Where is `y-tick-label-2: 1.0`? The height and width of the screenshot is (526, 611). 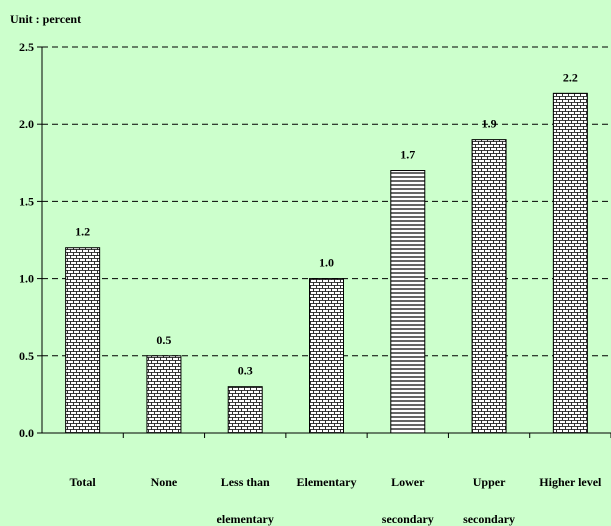 y-tick-label-2: 1.0 is located at coordinates (26, 279).